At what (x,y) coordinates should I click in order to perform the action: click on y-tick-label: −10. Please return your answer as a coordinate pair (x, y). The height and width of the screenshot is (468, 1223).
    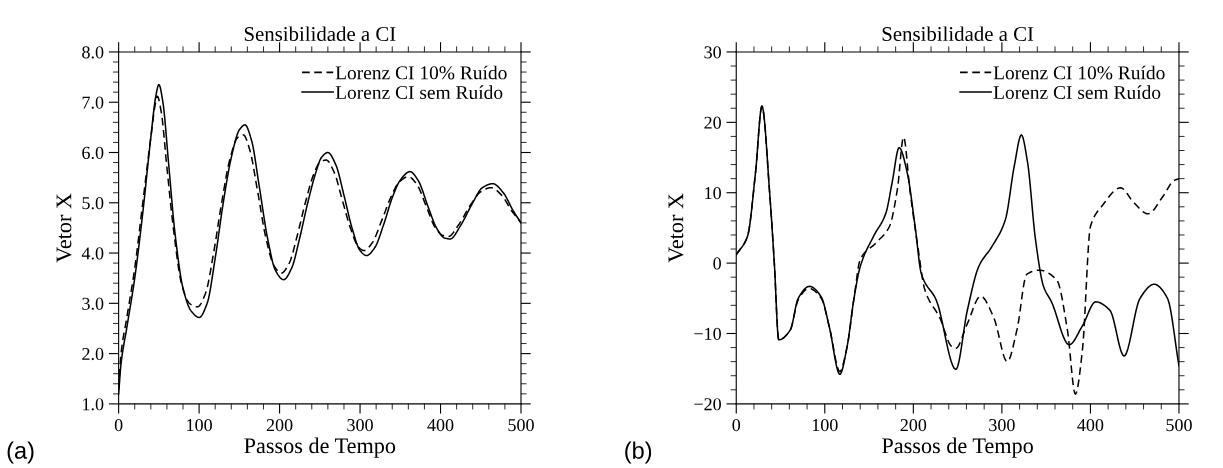
    Looking at the image, I should click on (707, 333).